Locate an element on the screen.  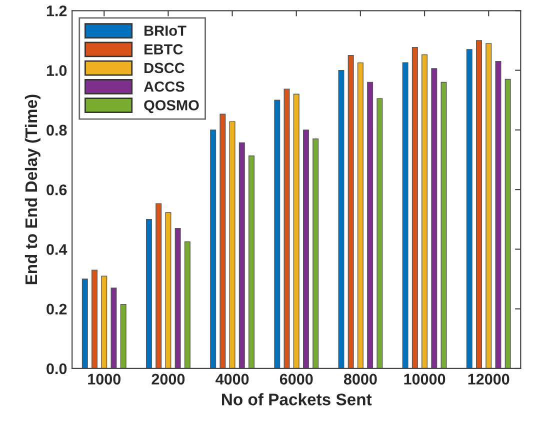
legend-label: QOSMO is located at coordinates (171, 107).